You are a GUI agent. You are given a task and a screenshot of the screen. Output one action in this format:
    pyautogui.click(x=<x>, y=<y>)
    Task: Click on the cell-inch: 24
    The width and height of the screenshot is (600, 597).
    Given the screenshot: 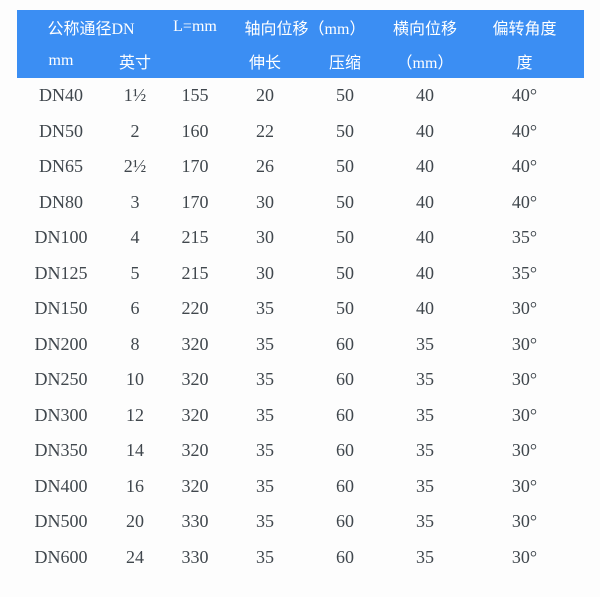 What is the action you would take?
    pyautogui.click(x=135, y=556)
    